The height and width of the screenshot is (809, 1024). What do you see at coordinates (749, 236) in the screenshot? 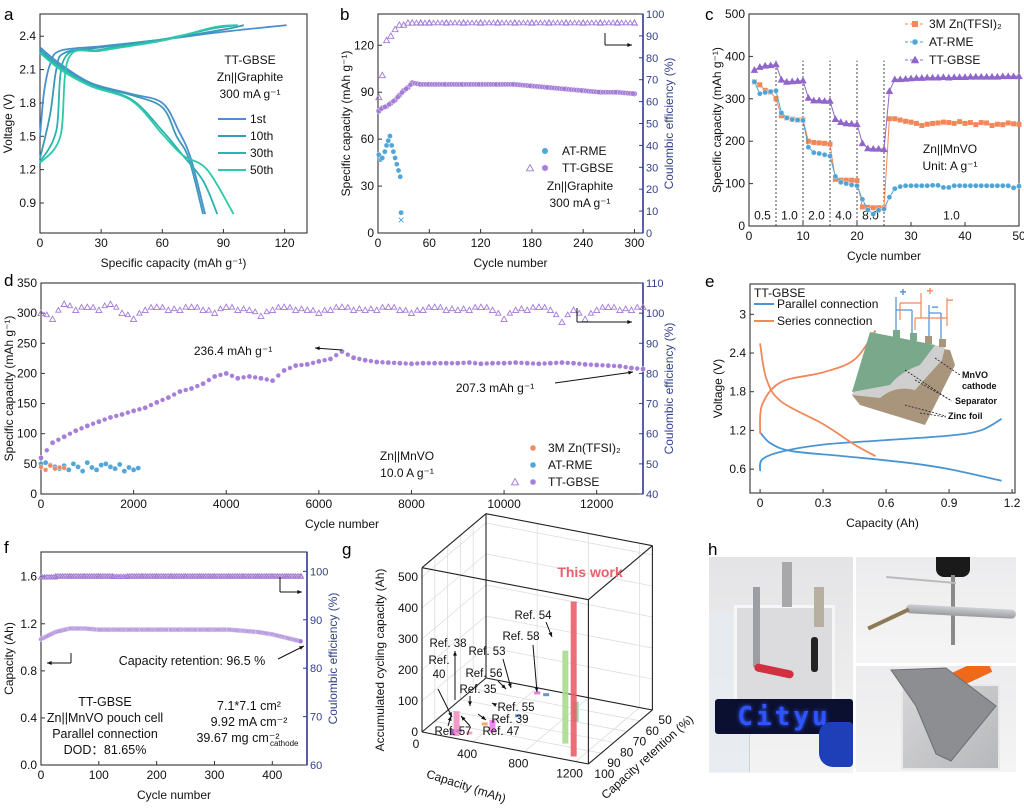
I see `x-tick-label: 0` at bounding box center [749, 236].